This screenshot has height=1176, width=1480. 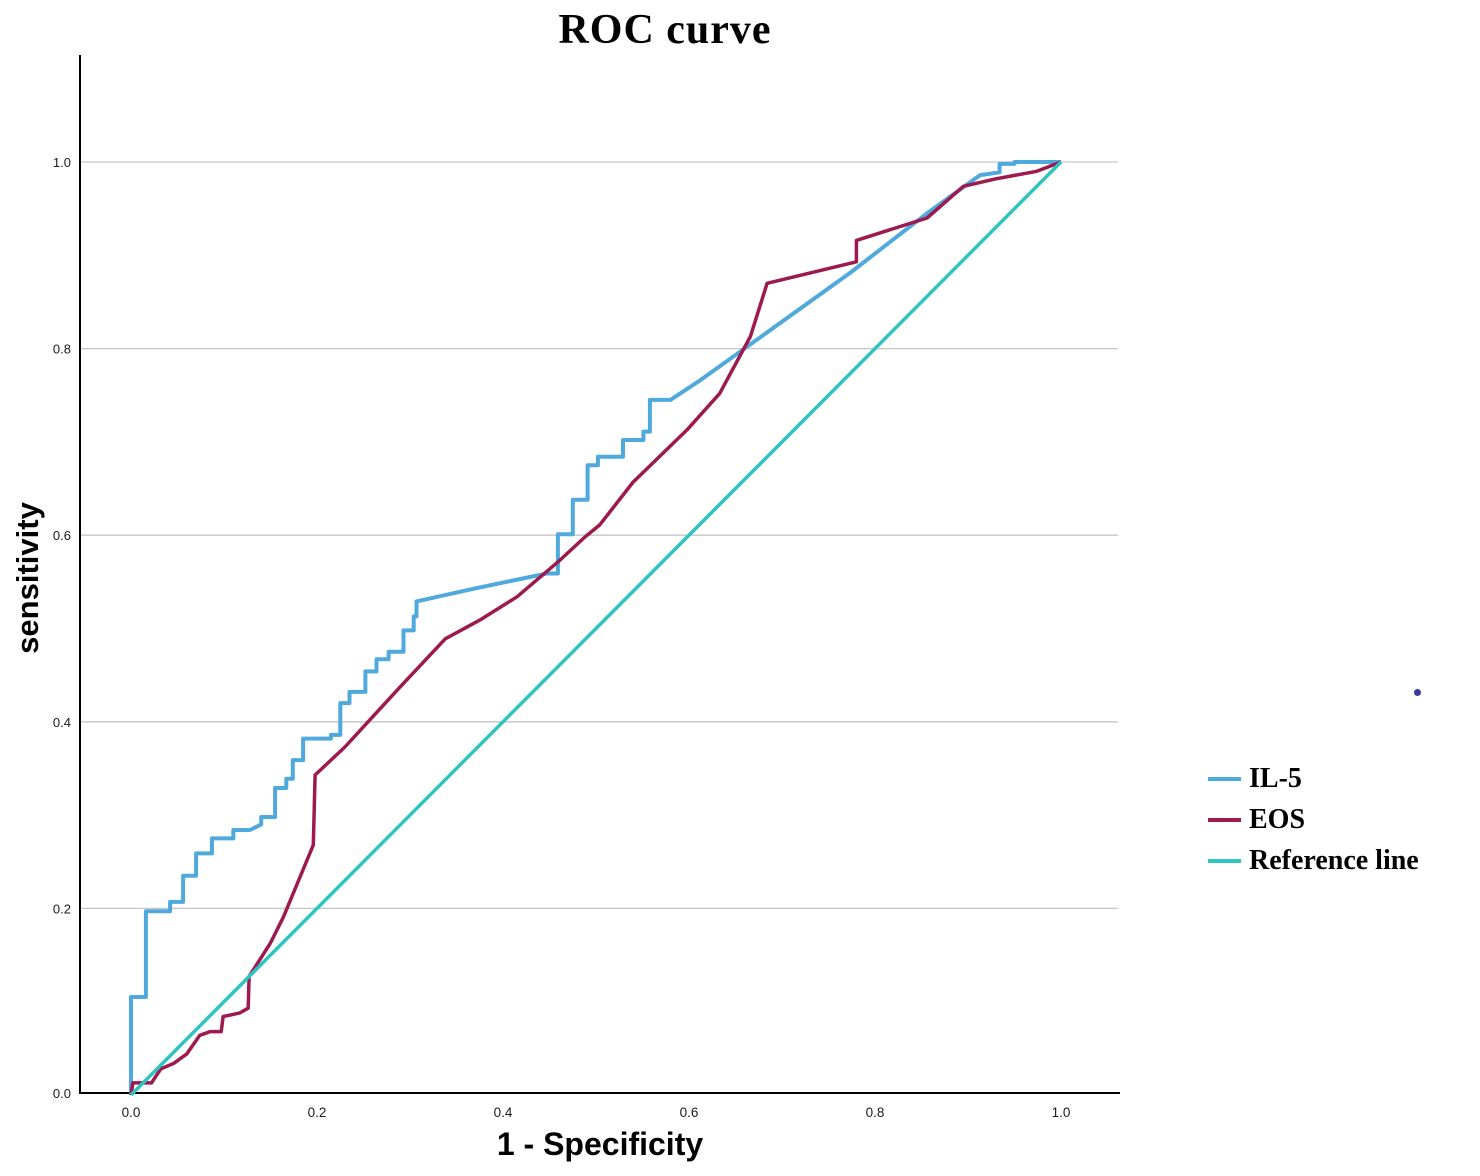 I want to click on y-tick-label-0.2: 0.2, so click(x=62, y=908).